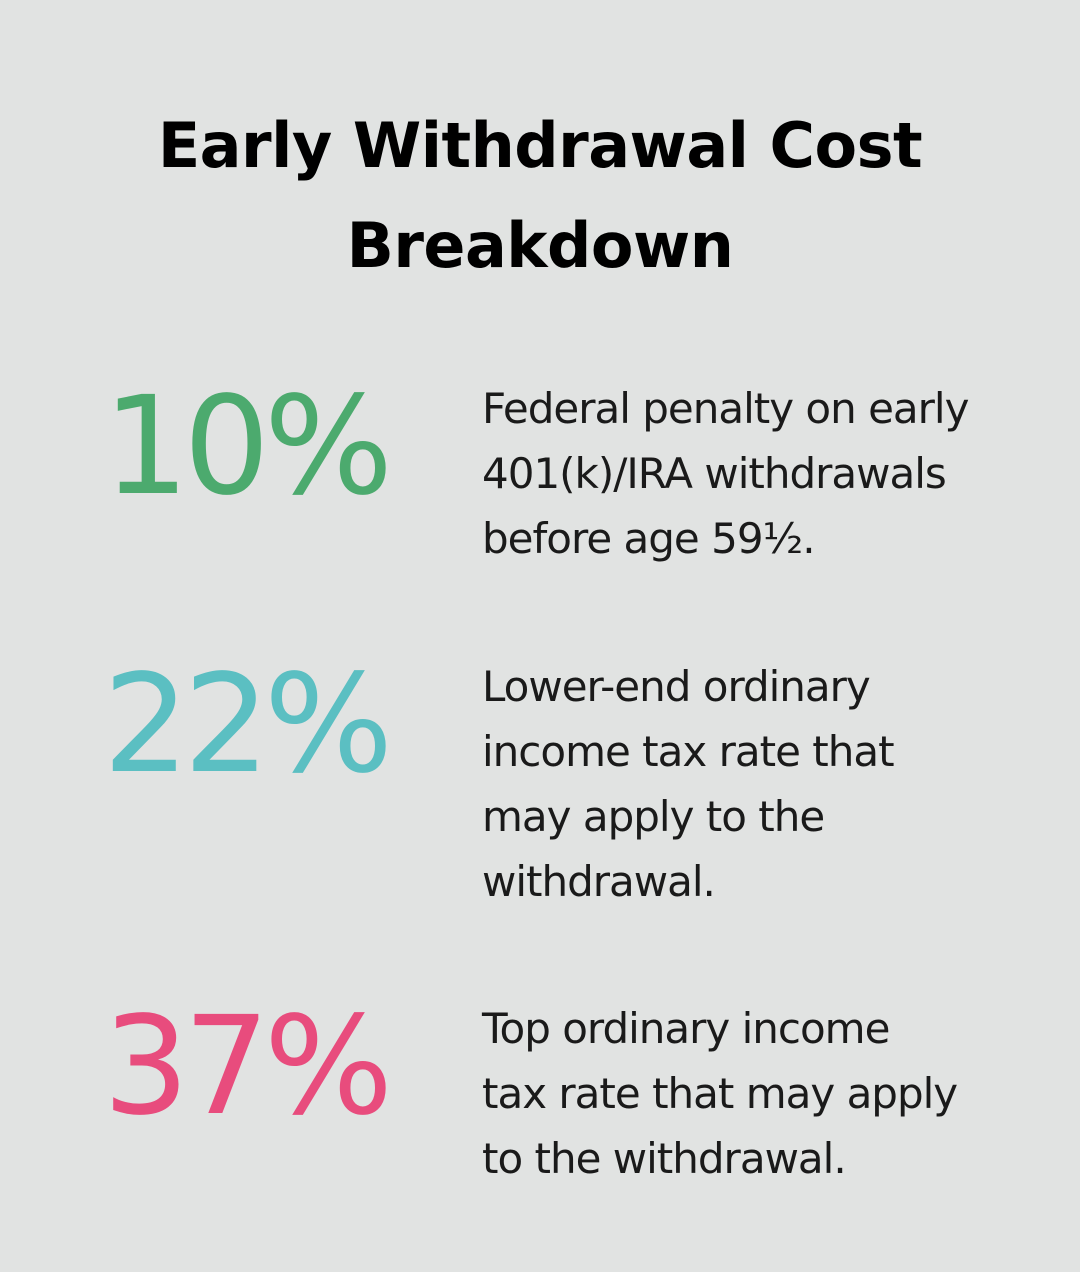  I want to click on title-line-1: Early Withdrawal Cost, so click(540, 145).